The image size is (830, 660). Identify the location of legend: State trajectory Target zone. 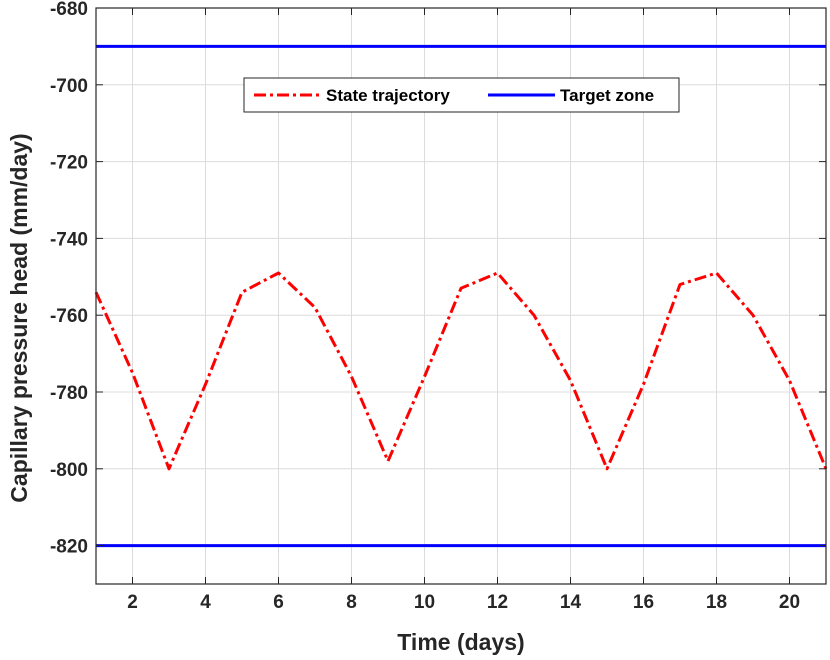
(461, 95).